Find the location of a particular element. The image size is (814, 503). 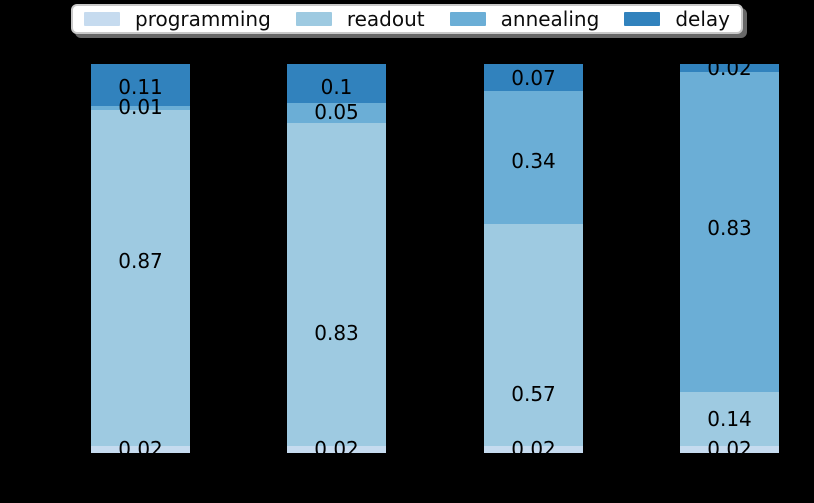

legend-label: programming is located at coordinates (203, 19).